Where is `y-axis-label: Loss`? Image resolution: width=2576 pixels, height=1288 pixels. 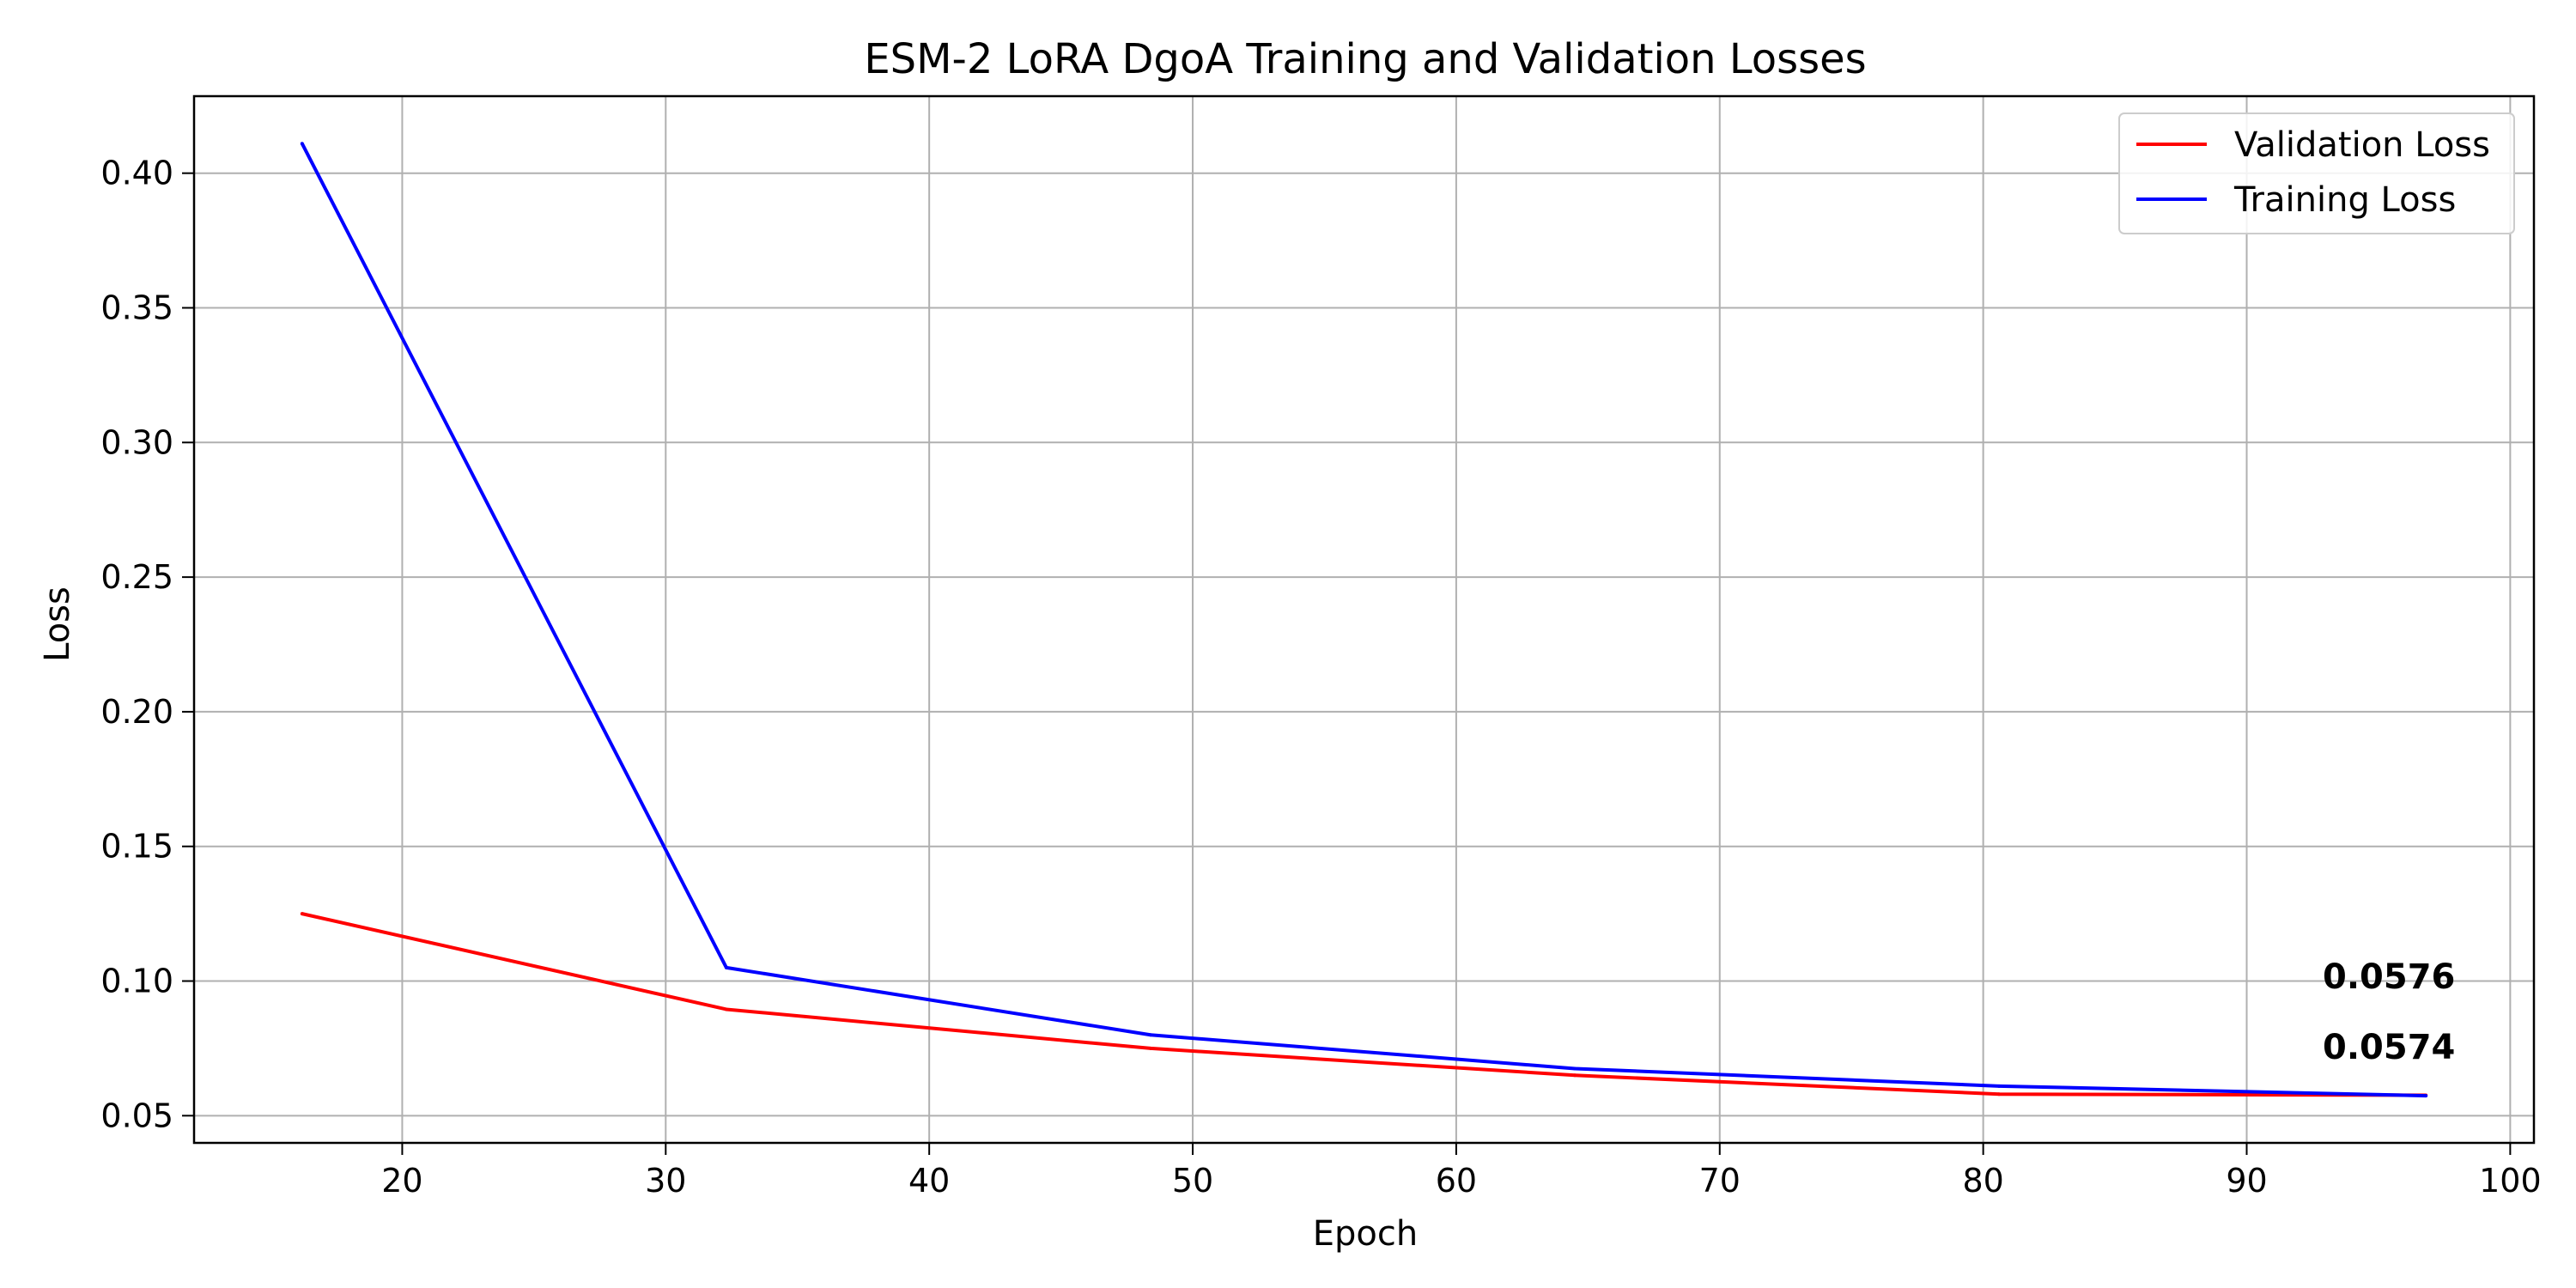
y-axis-label: Loss is located at coordinates (58, 624).